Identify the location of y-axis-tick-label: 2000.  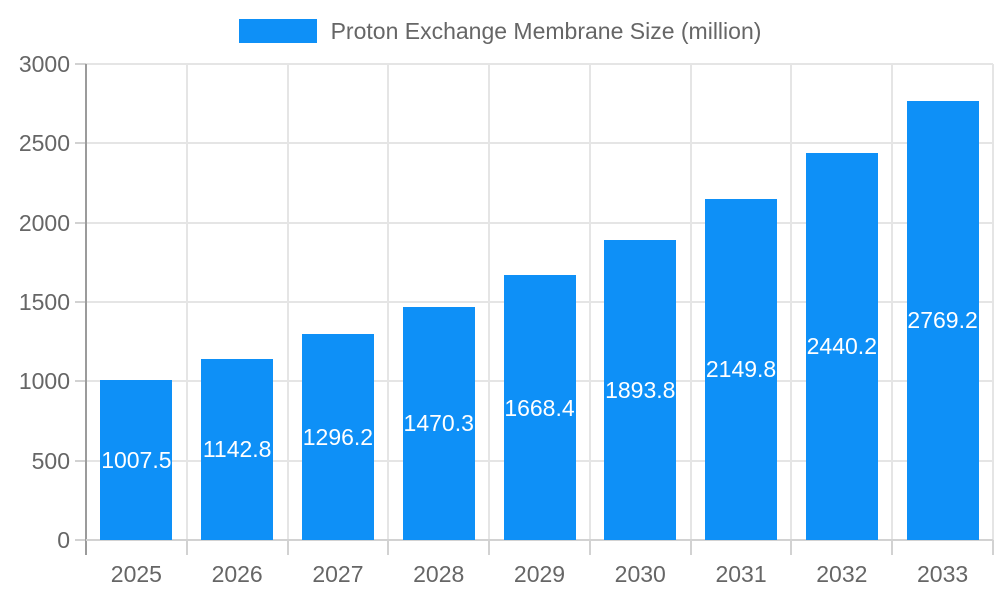
(44, 222).